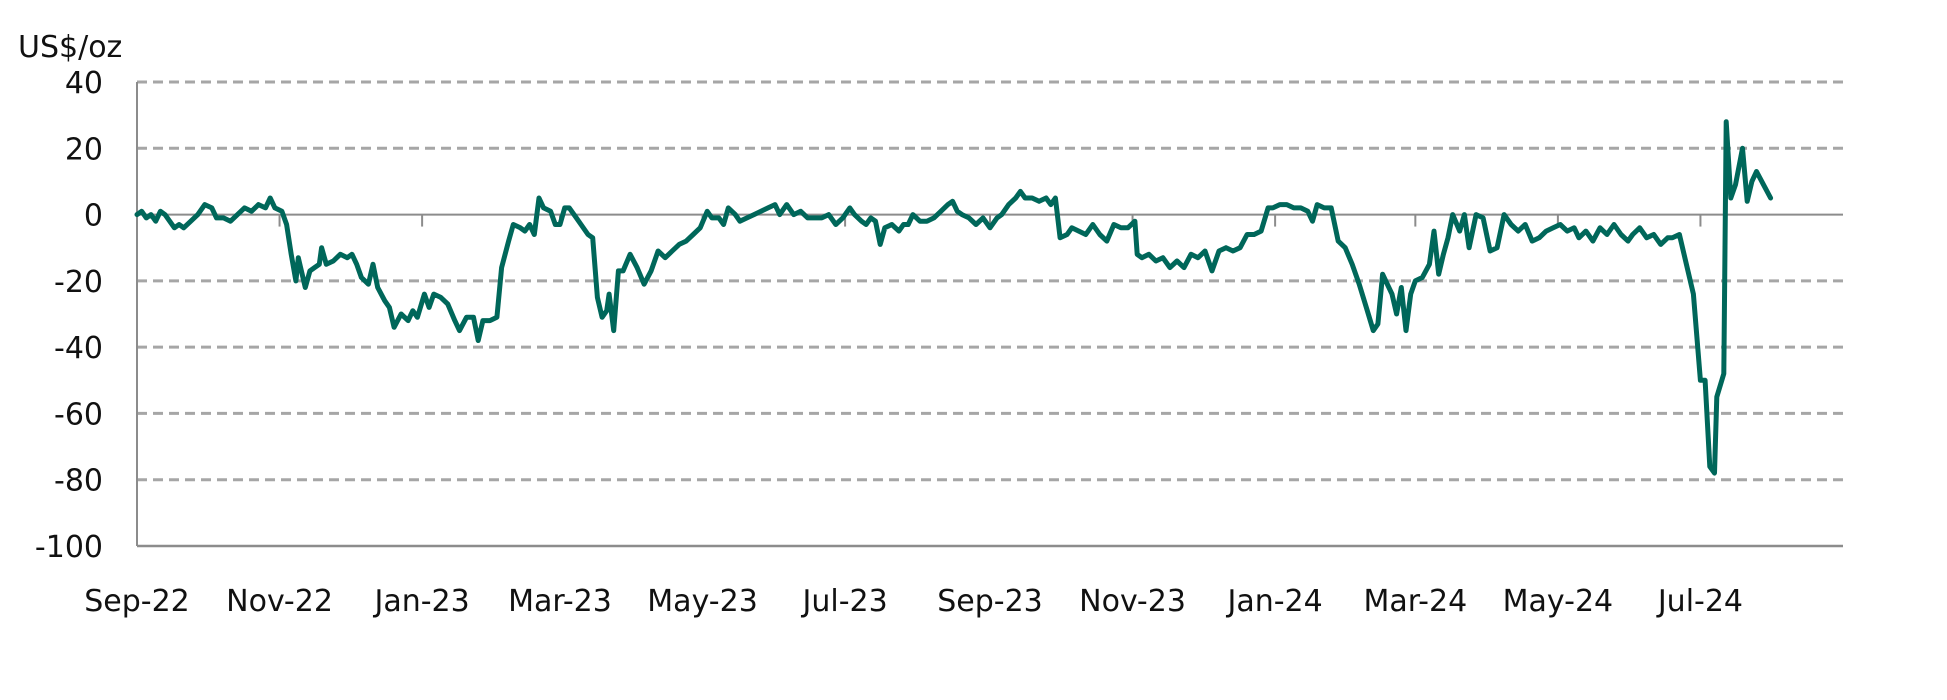 The height and width of the screenshot is (700, 1947). I want to click on y-tick-label: -40, so click(78, 348).